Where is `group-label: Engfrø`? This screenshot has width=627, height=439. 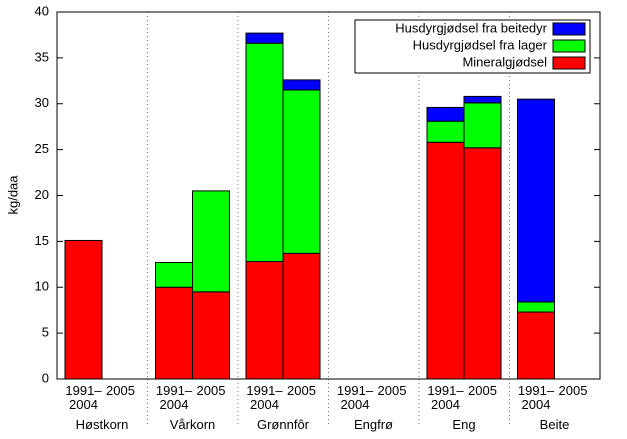
group-label: Engfrø is located at coordinates (373, 424).